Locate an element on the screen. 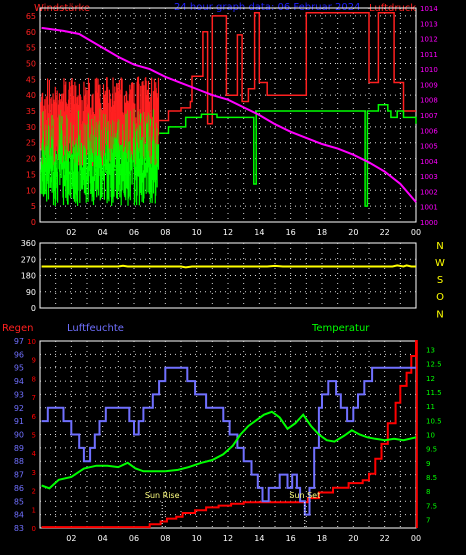  pressure-ytick-6: 1006 is located at coordinates (429, 131).